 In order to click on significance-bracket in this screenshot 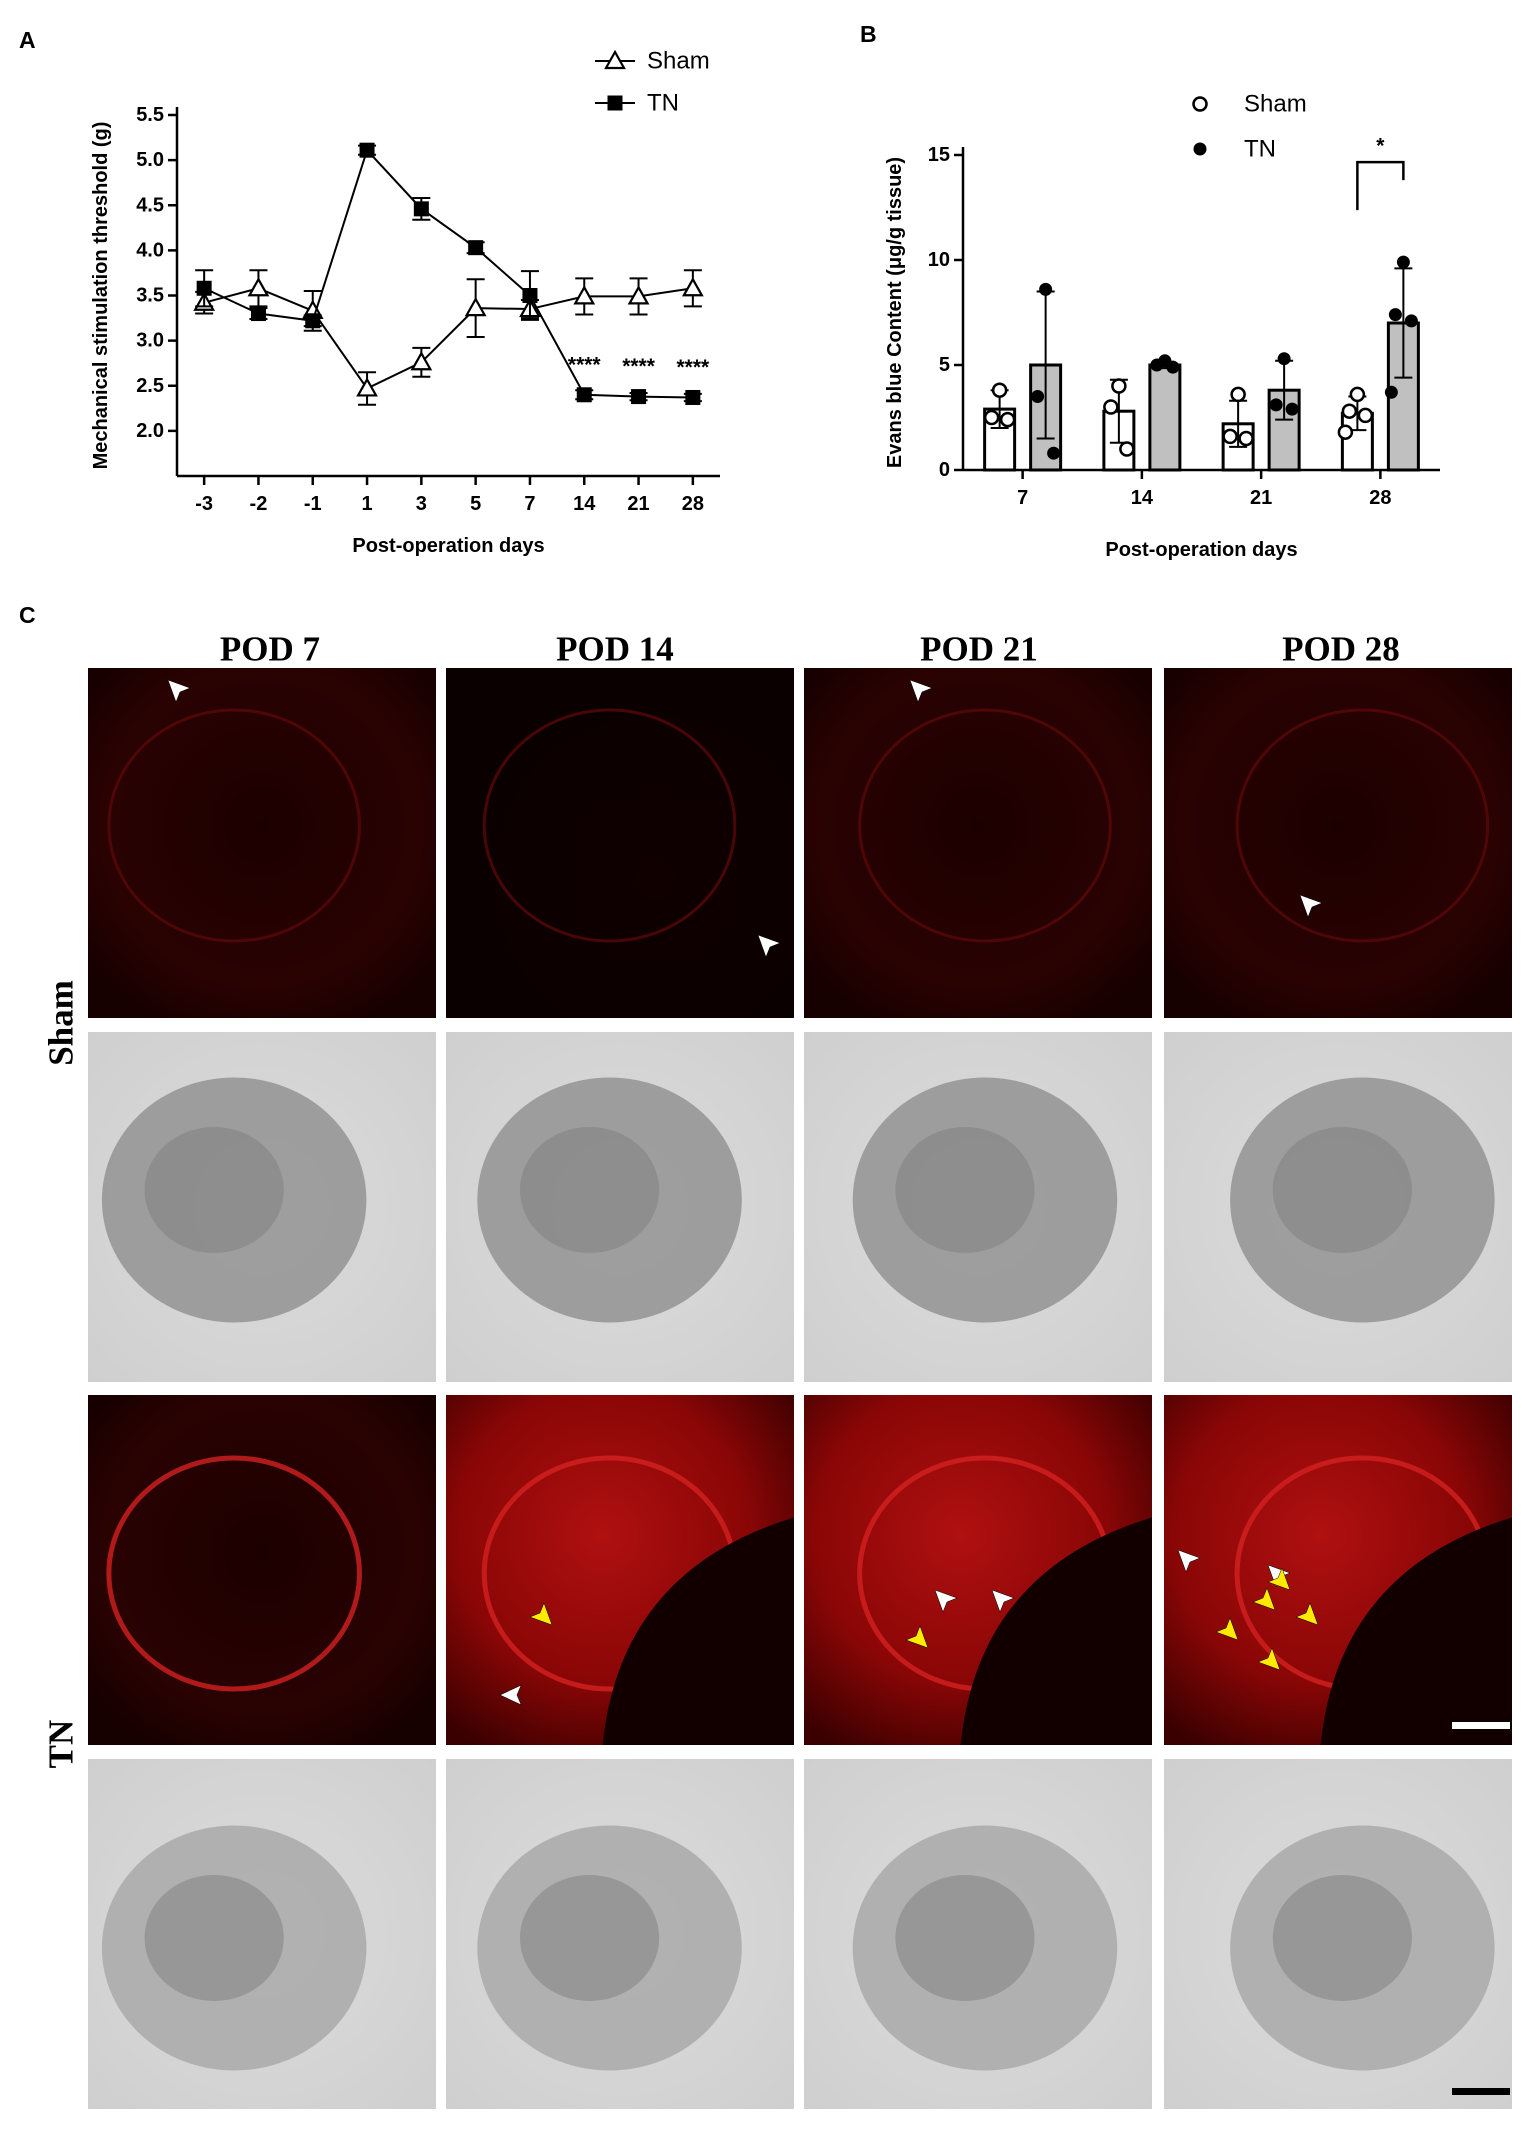, I will do `click(1380, 185)`.